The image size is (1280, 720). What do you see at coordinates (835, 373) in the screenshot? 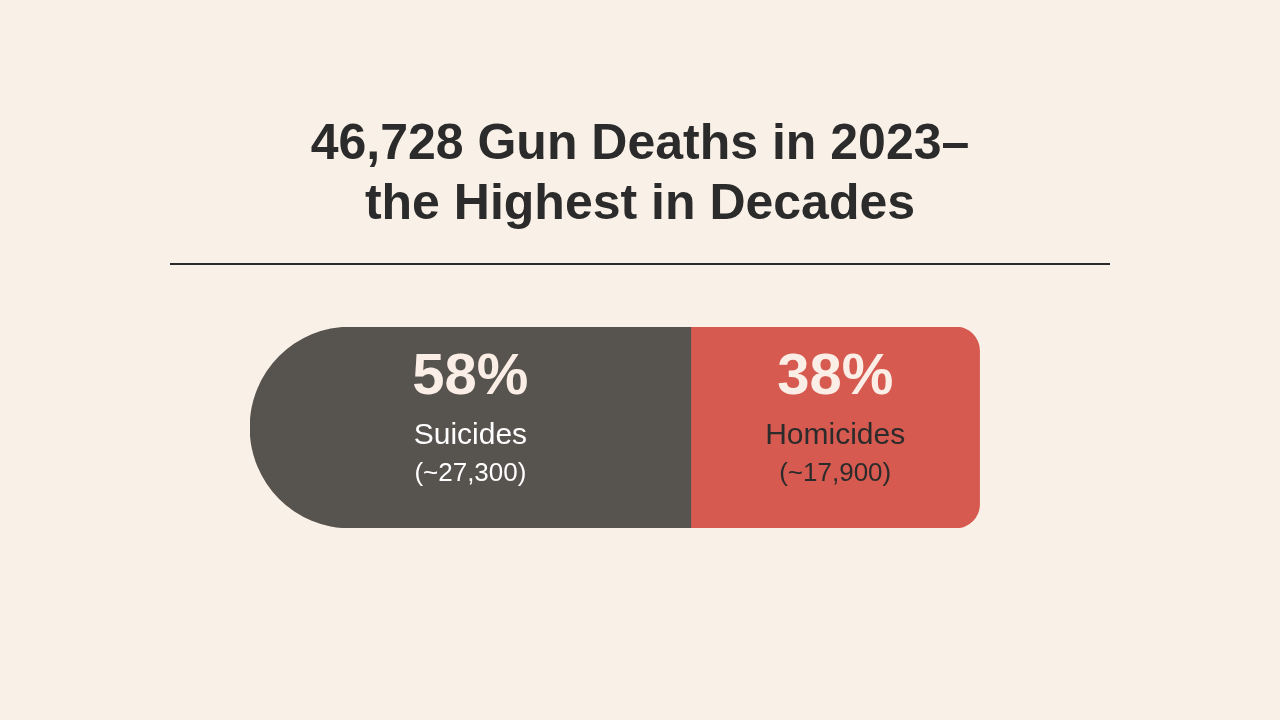
I see `data-label: 38%` at bounding box center [835, 373].